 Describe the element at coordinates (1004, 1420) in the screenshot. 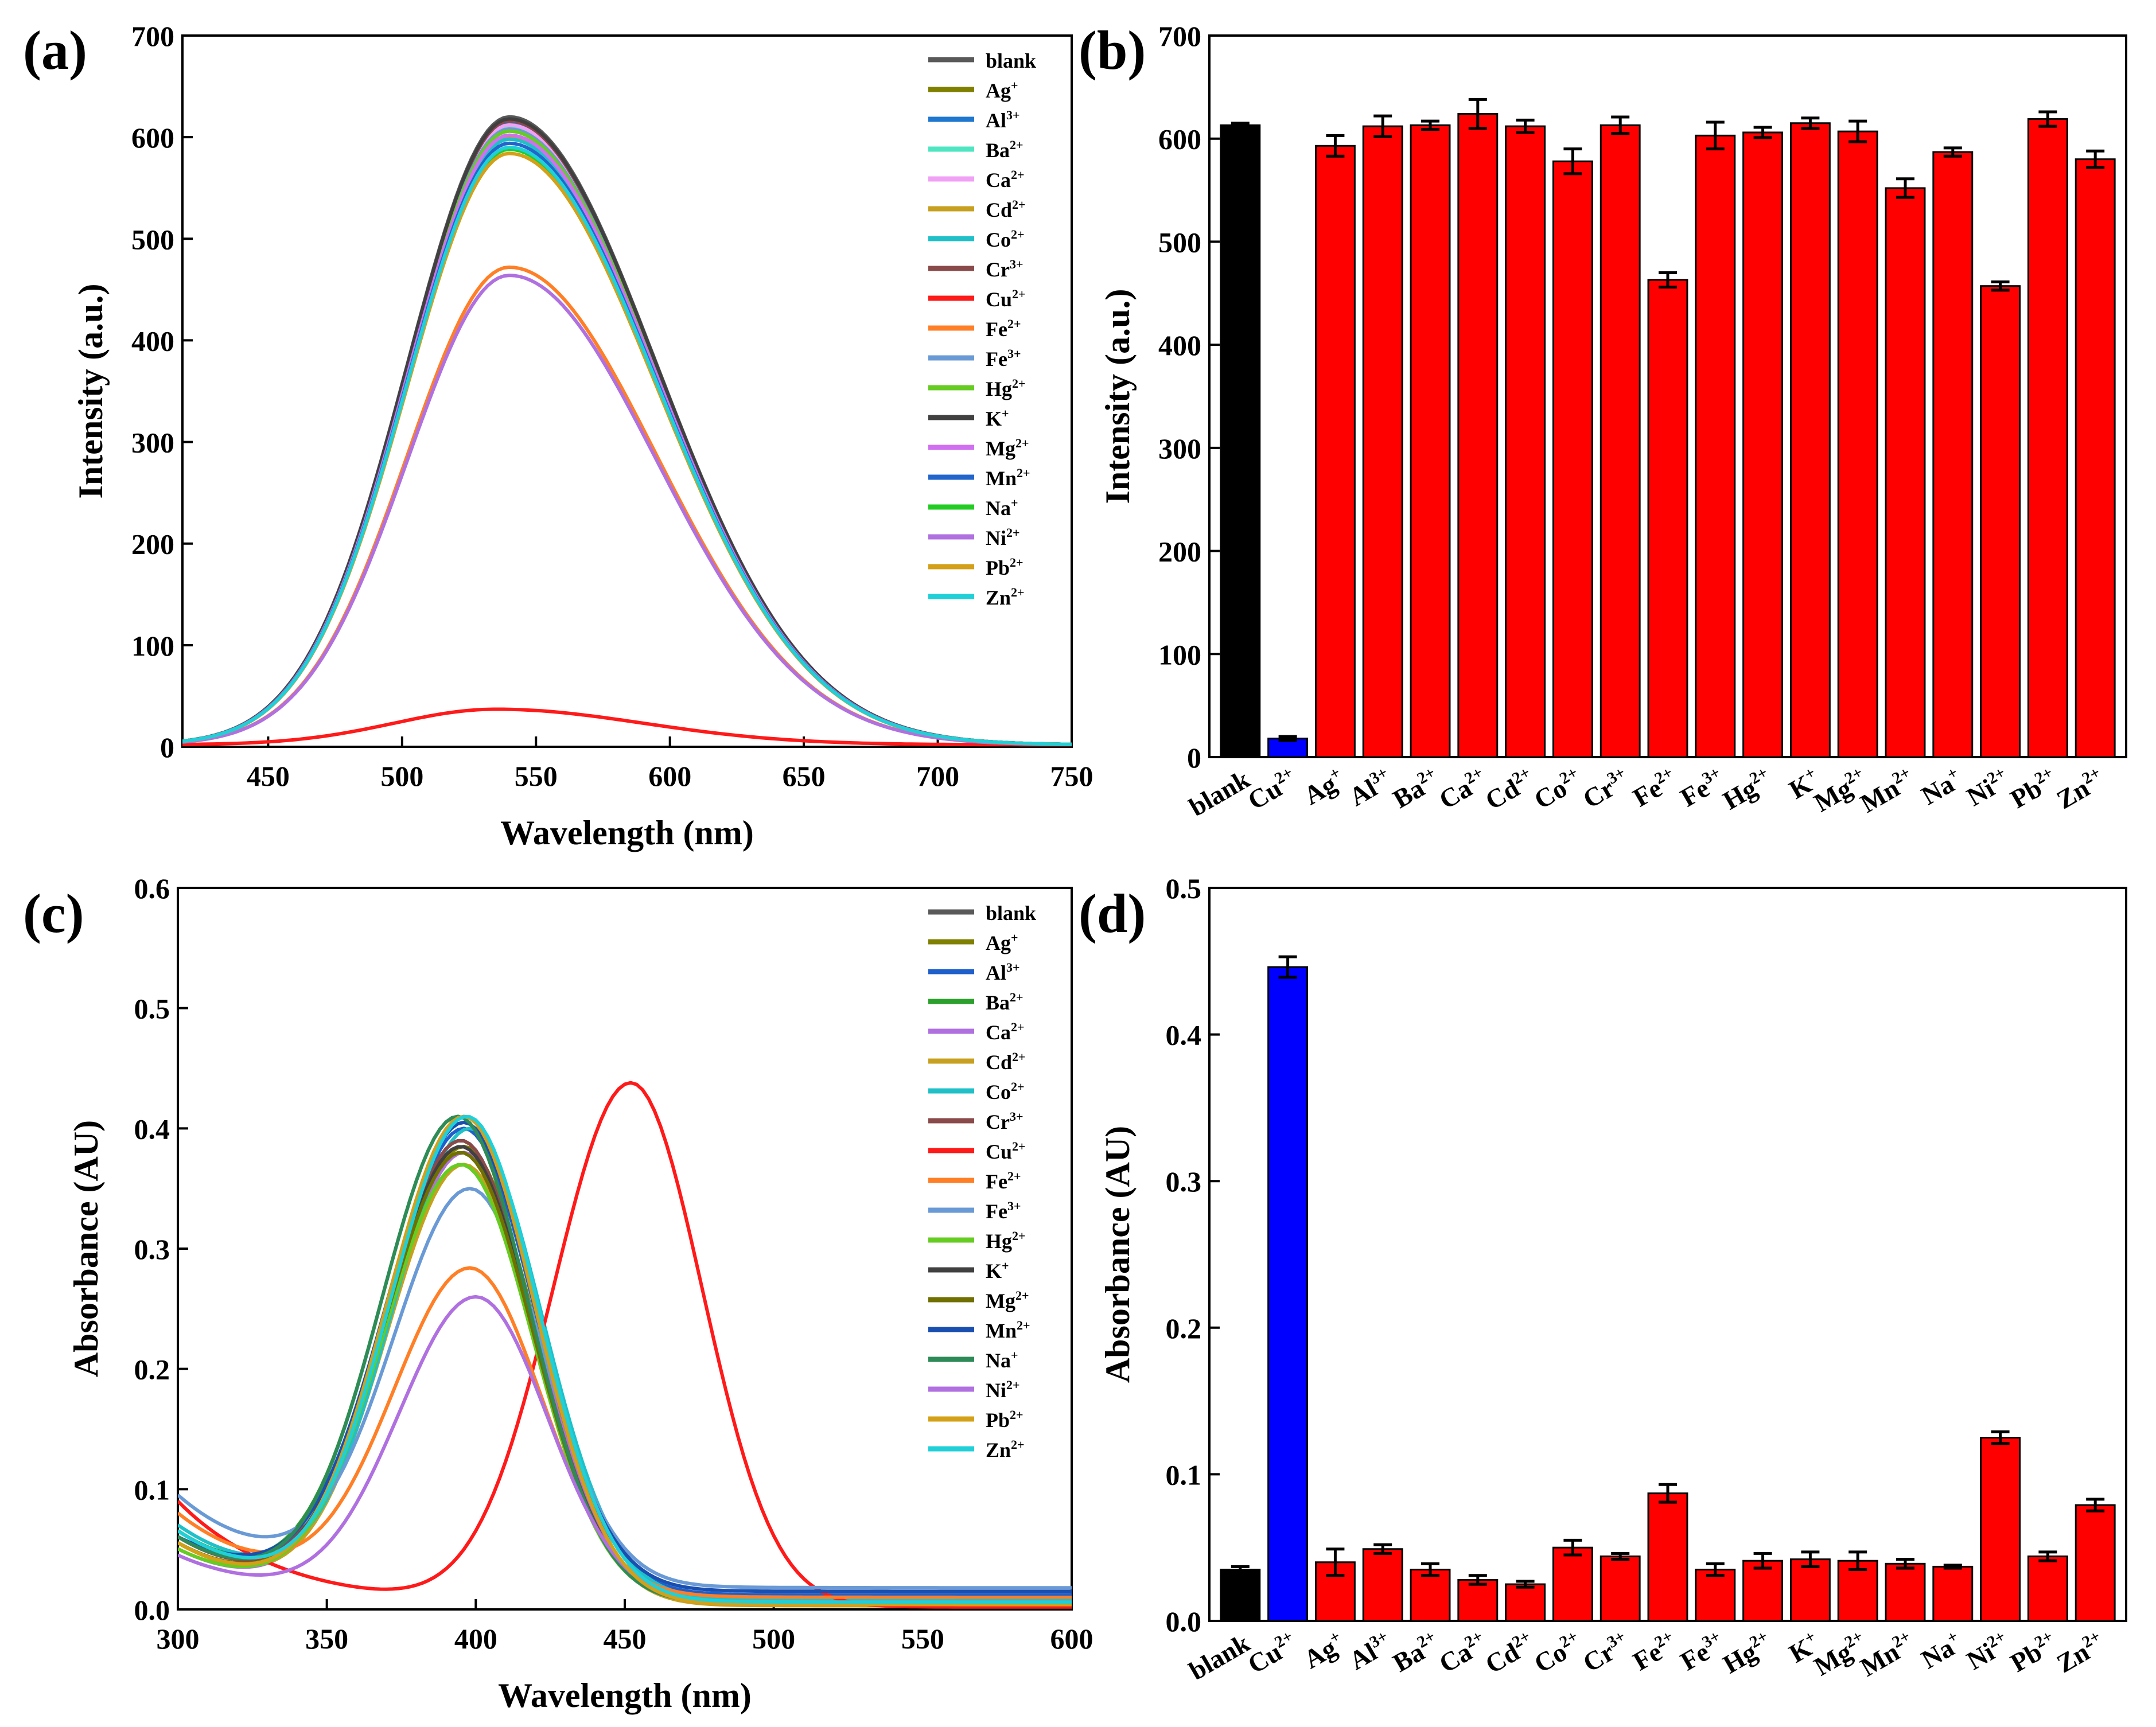

I see `legend-label-c-17: Pb2+` at that location.